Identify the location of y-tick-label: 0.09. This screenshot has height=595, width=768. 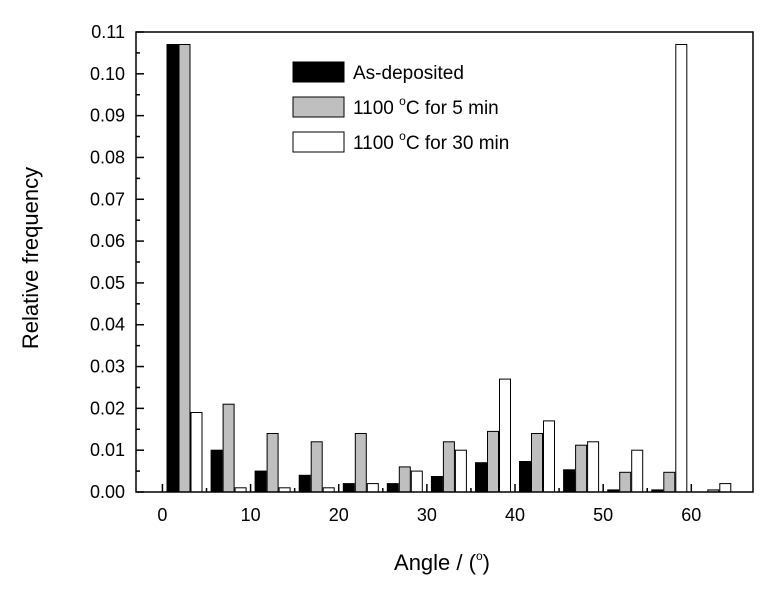
(107, 116).